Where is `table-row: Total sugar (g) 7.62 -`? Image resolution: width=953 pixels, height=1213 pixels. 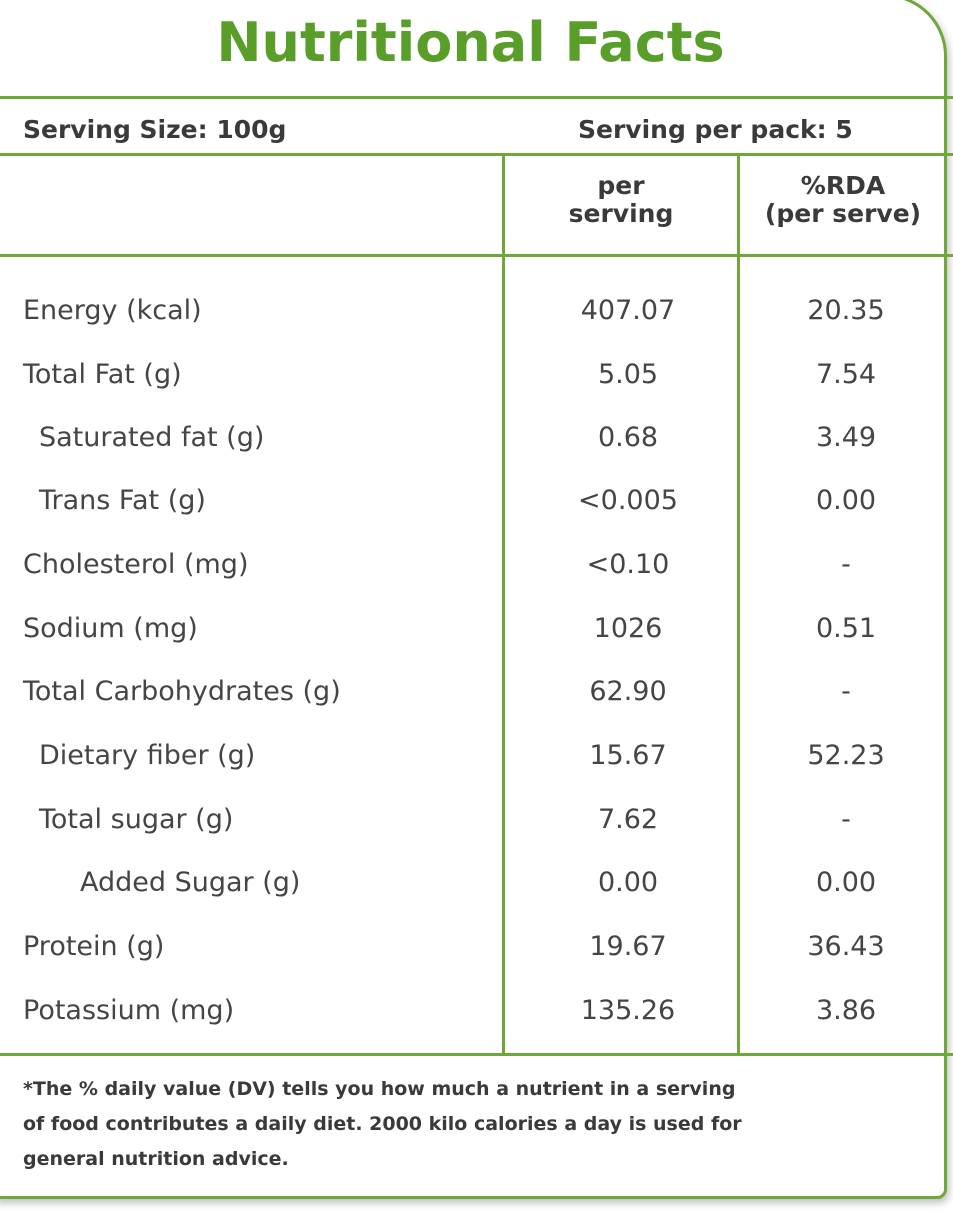 table-row: Total sugar (g) 7.62 - is located at coordinates (476, 820).